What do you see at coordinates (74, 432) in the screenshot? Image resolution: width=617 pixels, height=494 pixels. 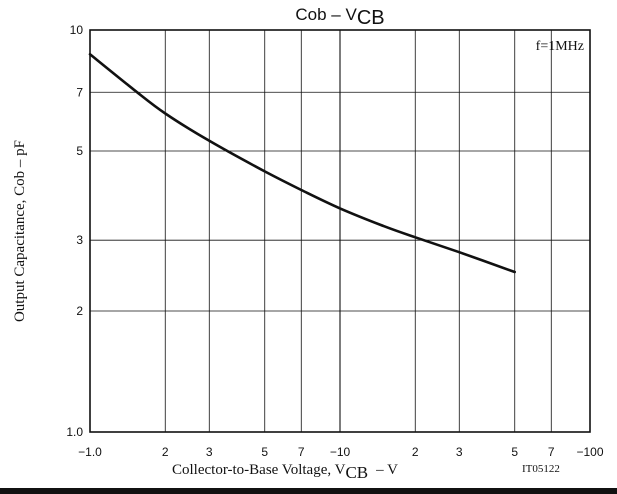 I see `y-tick-label: 1.0` at bounding box center [74, 432].